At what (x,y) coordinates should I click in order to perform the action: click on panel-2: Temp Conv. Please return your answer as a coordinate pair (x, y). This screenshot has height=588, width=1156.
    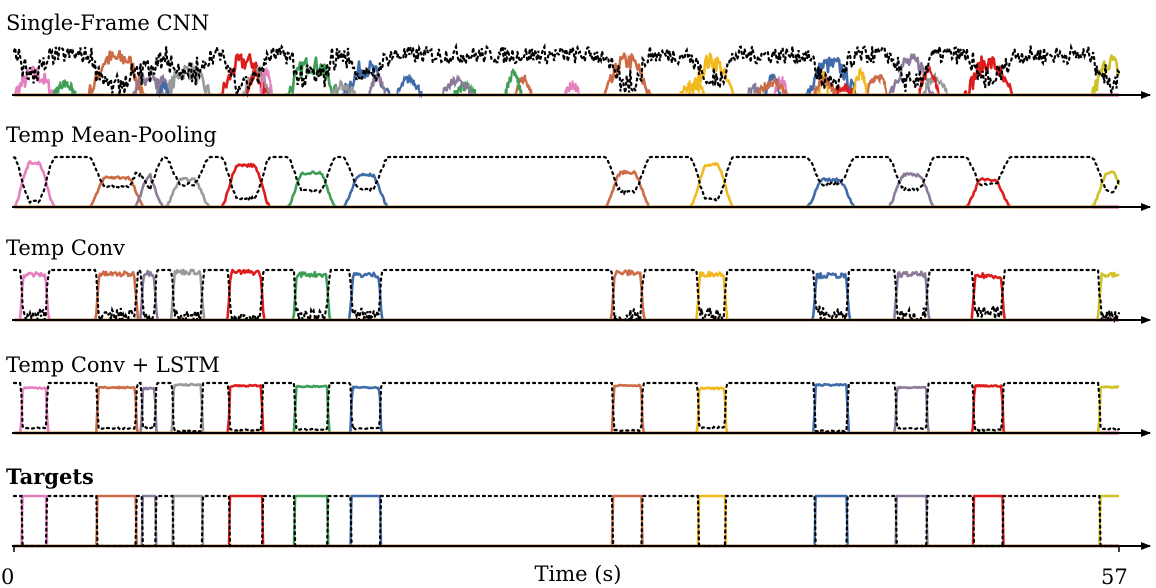
    Looking at the image, I should click on (578, 280).